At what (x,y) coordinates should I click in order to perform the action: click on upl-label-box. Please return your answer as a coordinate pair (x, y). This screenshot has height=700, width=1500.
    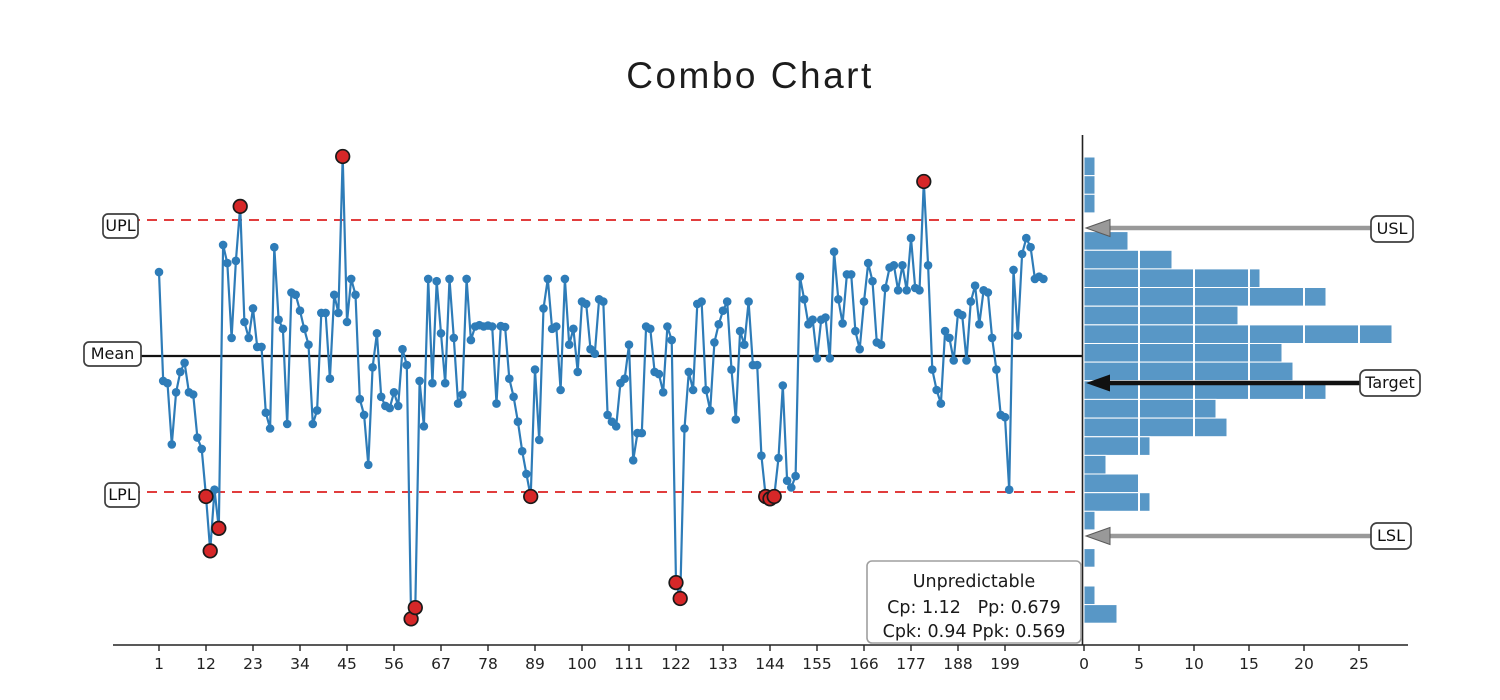
    Looking at the image, I should click on (120, 226).